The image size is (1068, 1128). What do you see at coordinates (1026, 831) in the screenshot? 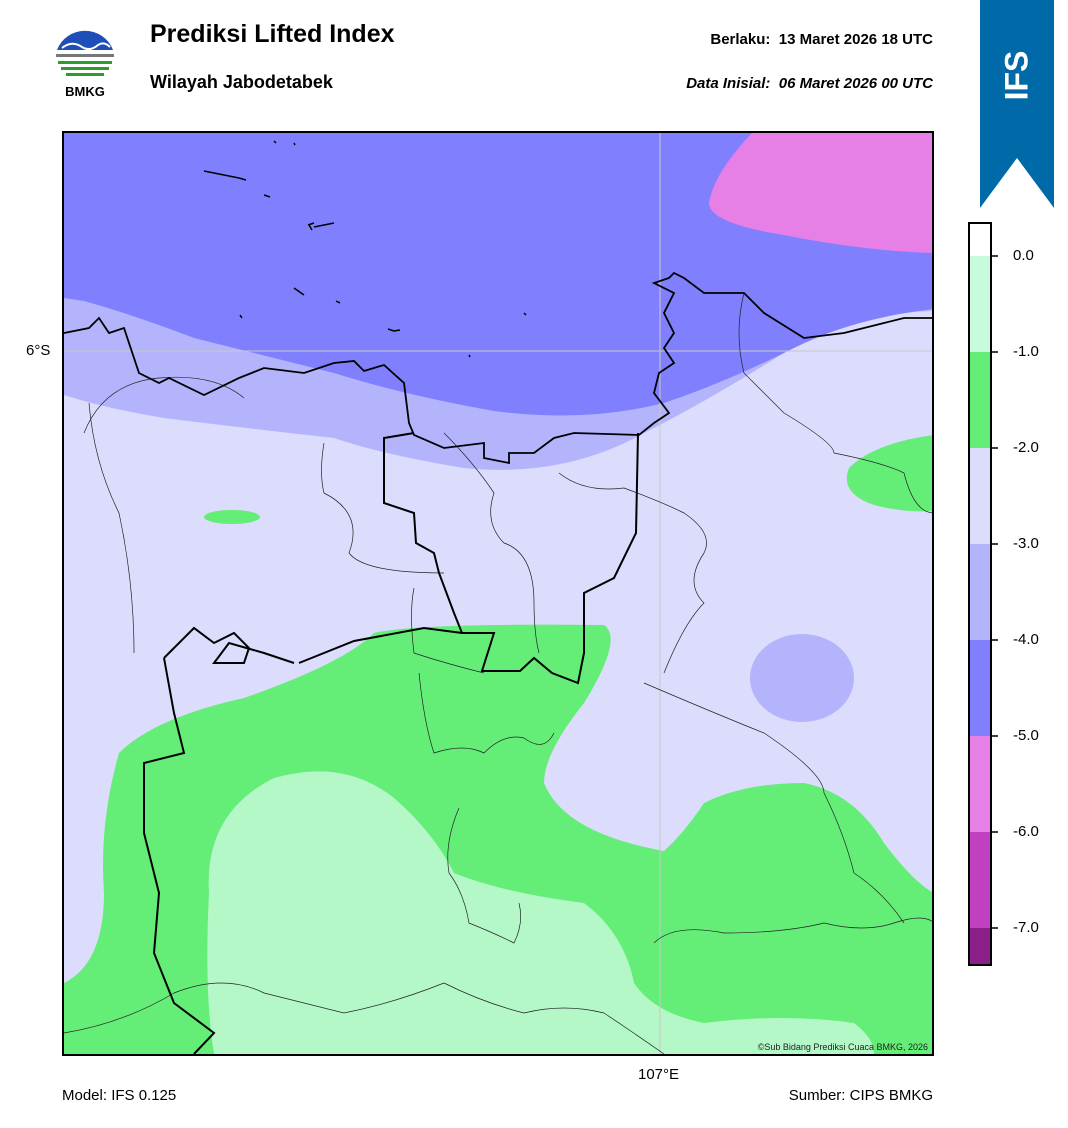
I see `colorbar-tick-label: -6.0` at bounding box center [1026, 831].